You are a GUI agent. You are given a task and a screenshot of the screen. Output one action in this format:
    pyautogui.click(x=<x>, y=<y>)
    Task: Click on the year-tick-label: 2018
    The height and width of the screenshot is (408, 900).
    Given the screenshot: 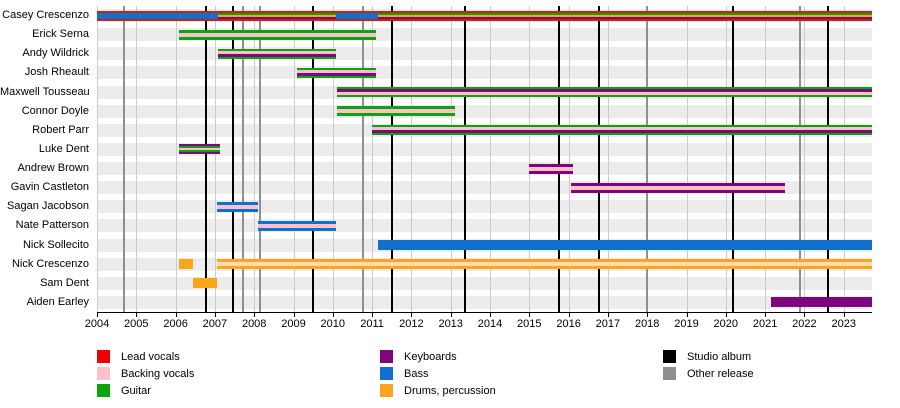 What is the action you would take?
    pyautogui.click(x=647, y=324)
    